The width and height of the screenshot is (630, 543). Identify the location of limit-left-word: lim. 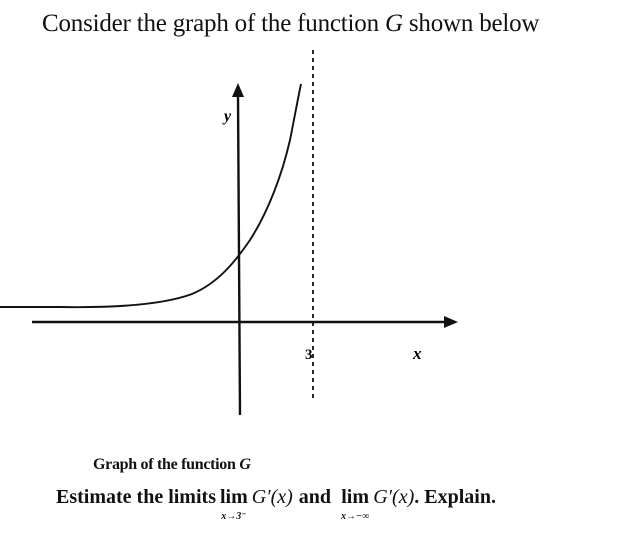
(233, 497).